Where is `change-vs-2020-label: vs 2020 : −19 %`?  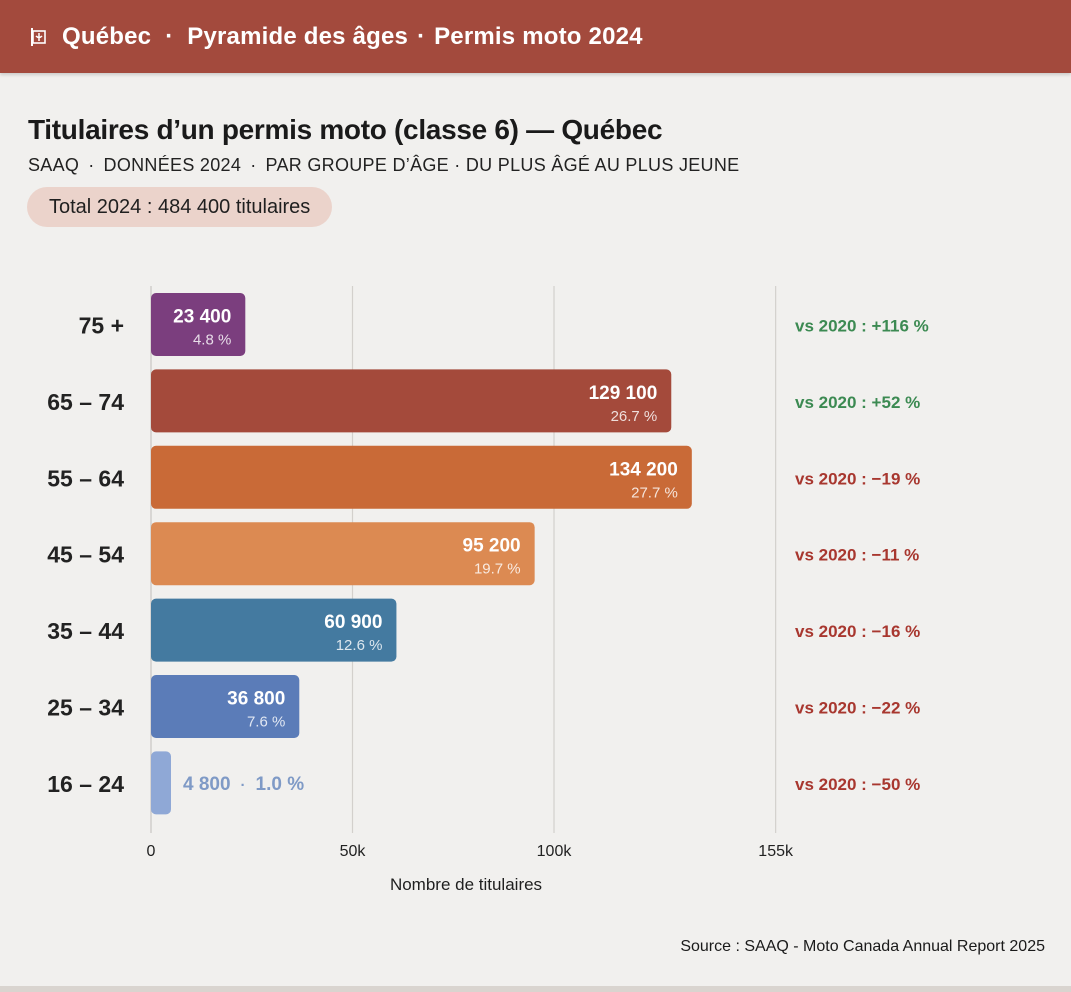 change-vs-2020-label: vs 2020 : −19 % is located at coordinates (857, 478).